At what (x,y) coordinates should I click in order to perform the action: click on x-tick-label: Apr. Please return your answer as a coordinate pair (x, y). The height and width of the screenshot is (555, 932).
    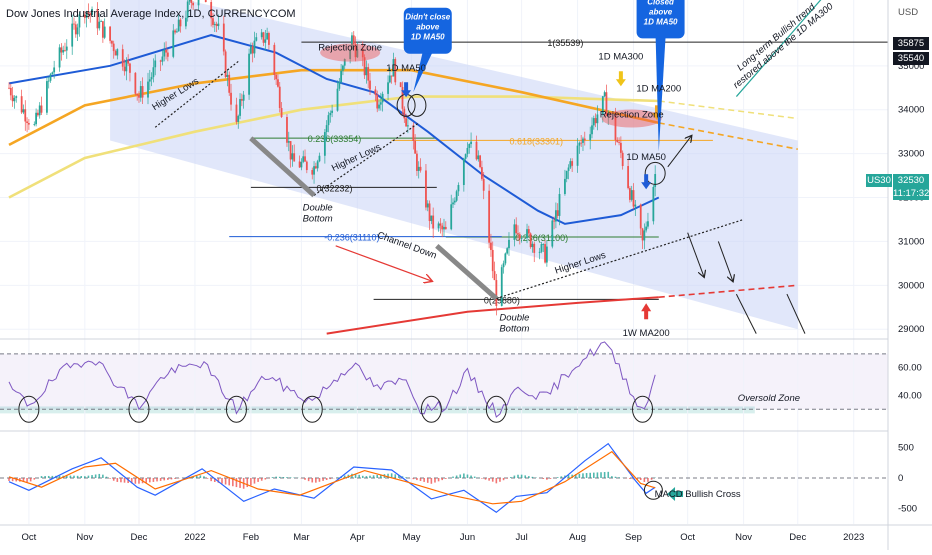
    Looking at the image, I should click on (357, 537).